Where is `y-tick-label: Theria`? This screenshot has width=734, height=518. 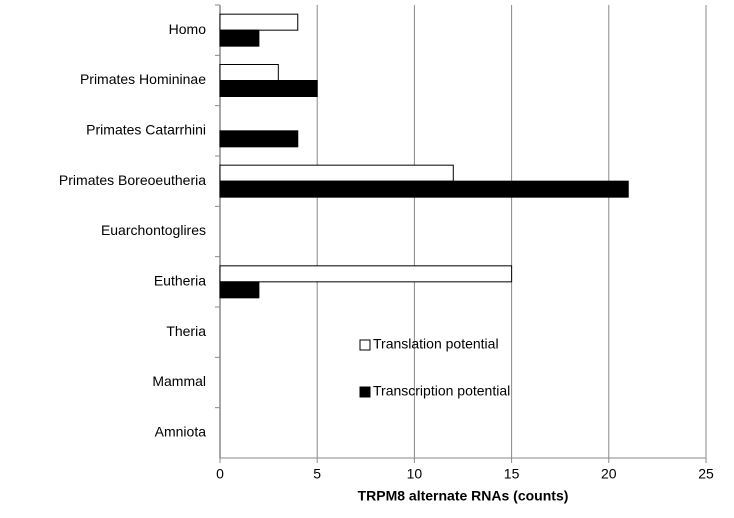 y-tick-label: Theria is located at coordinates (186, 331).